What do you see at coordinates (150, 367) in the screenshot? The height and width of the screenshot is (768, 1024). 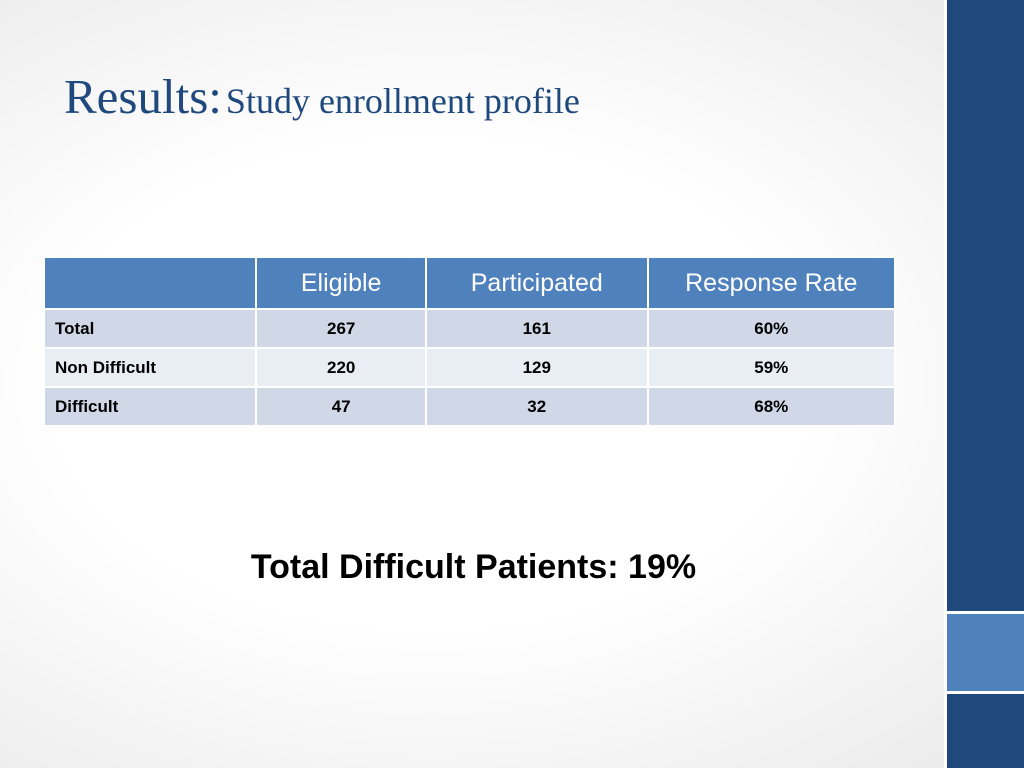 I see `row-label: Non Difficult` at bounding box center [150, 367].